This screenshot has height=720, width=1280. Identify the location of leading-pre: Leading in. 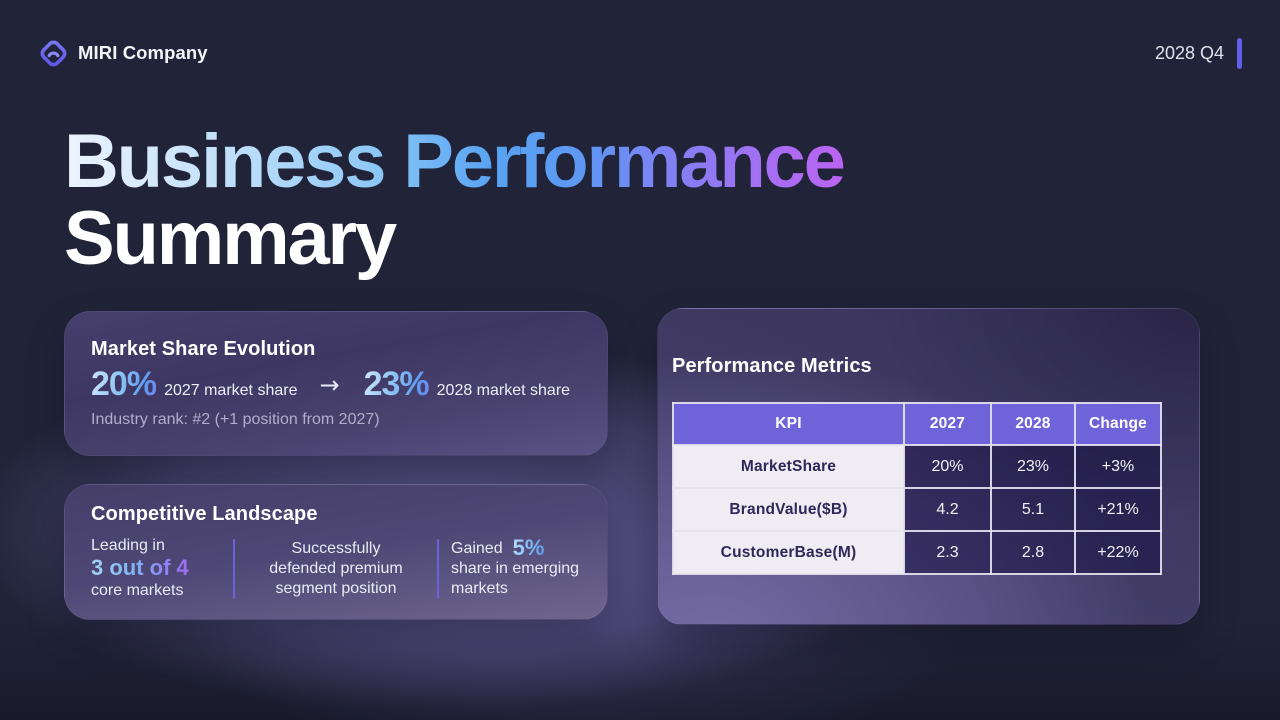
(128, 545).